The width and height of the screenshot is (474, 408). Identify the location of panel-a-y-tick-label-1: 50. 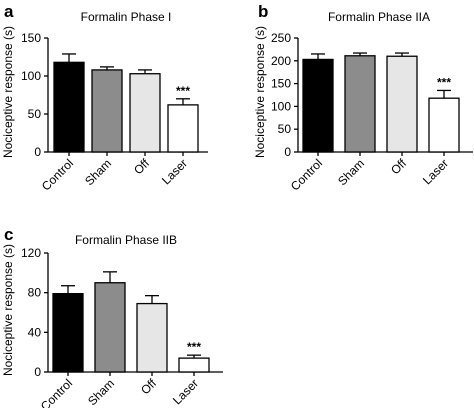
(35, 114).